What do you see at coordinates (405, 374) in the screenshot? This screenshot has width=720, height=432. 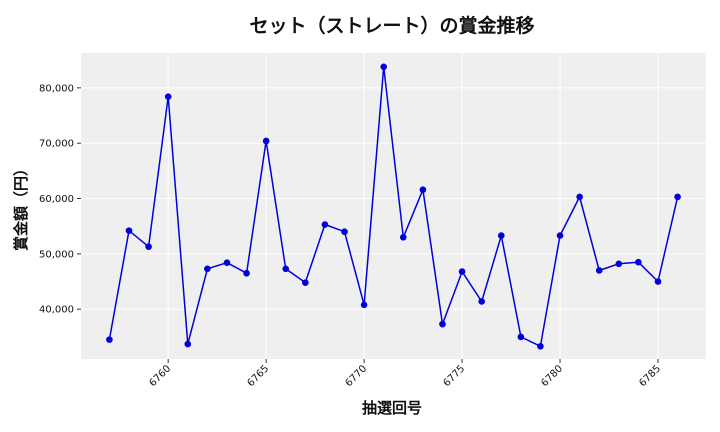 I see `x-axis-ticks: 6760 6765 6770 6775 6780 6785` at bounding box center [405, 374].